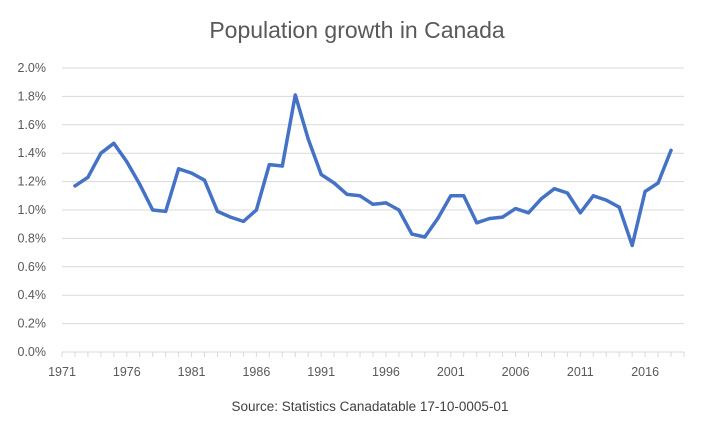 The image size is (713, 438). I want to click on x-tick-label: 1991, so click(321, 372).